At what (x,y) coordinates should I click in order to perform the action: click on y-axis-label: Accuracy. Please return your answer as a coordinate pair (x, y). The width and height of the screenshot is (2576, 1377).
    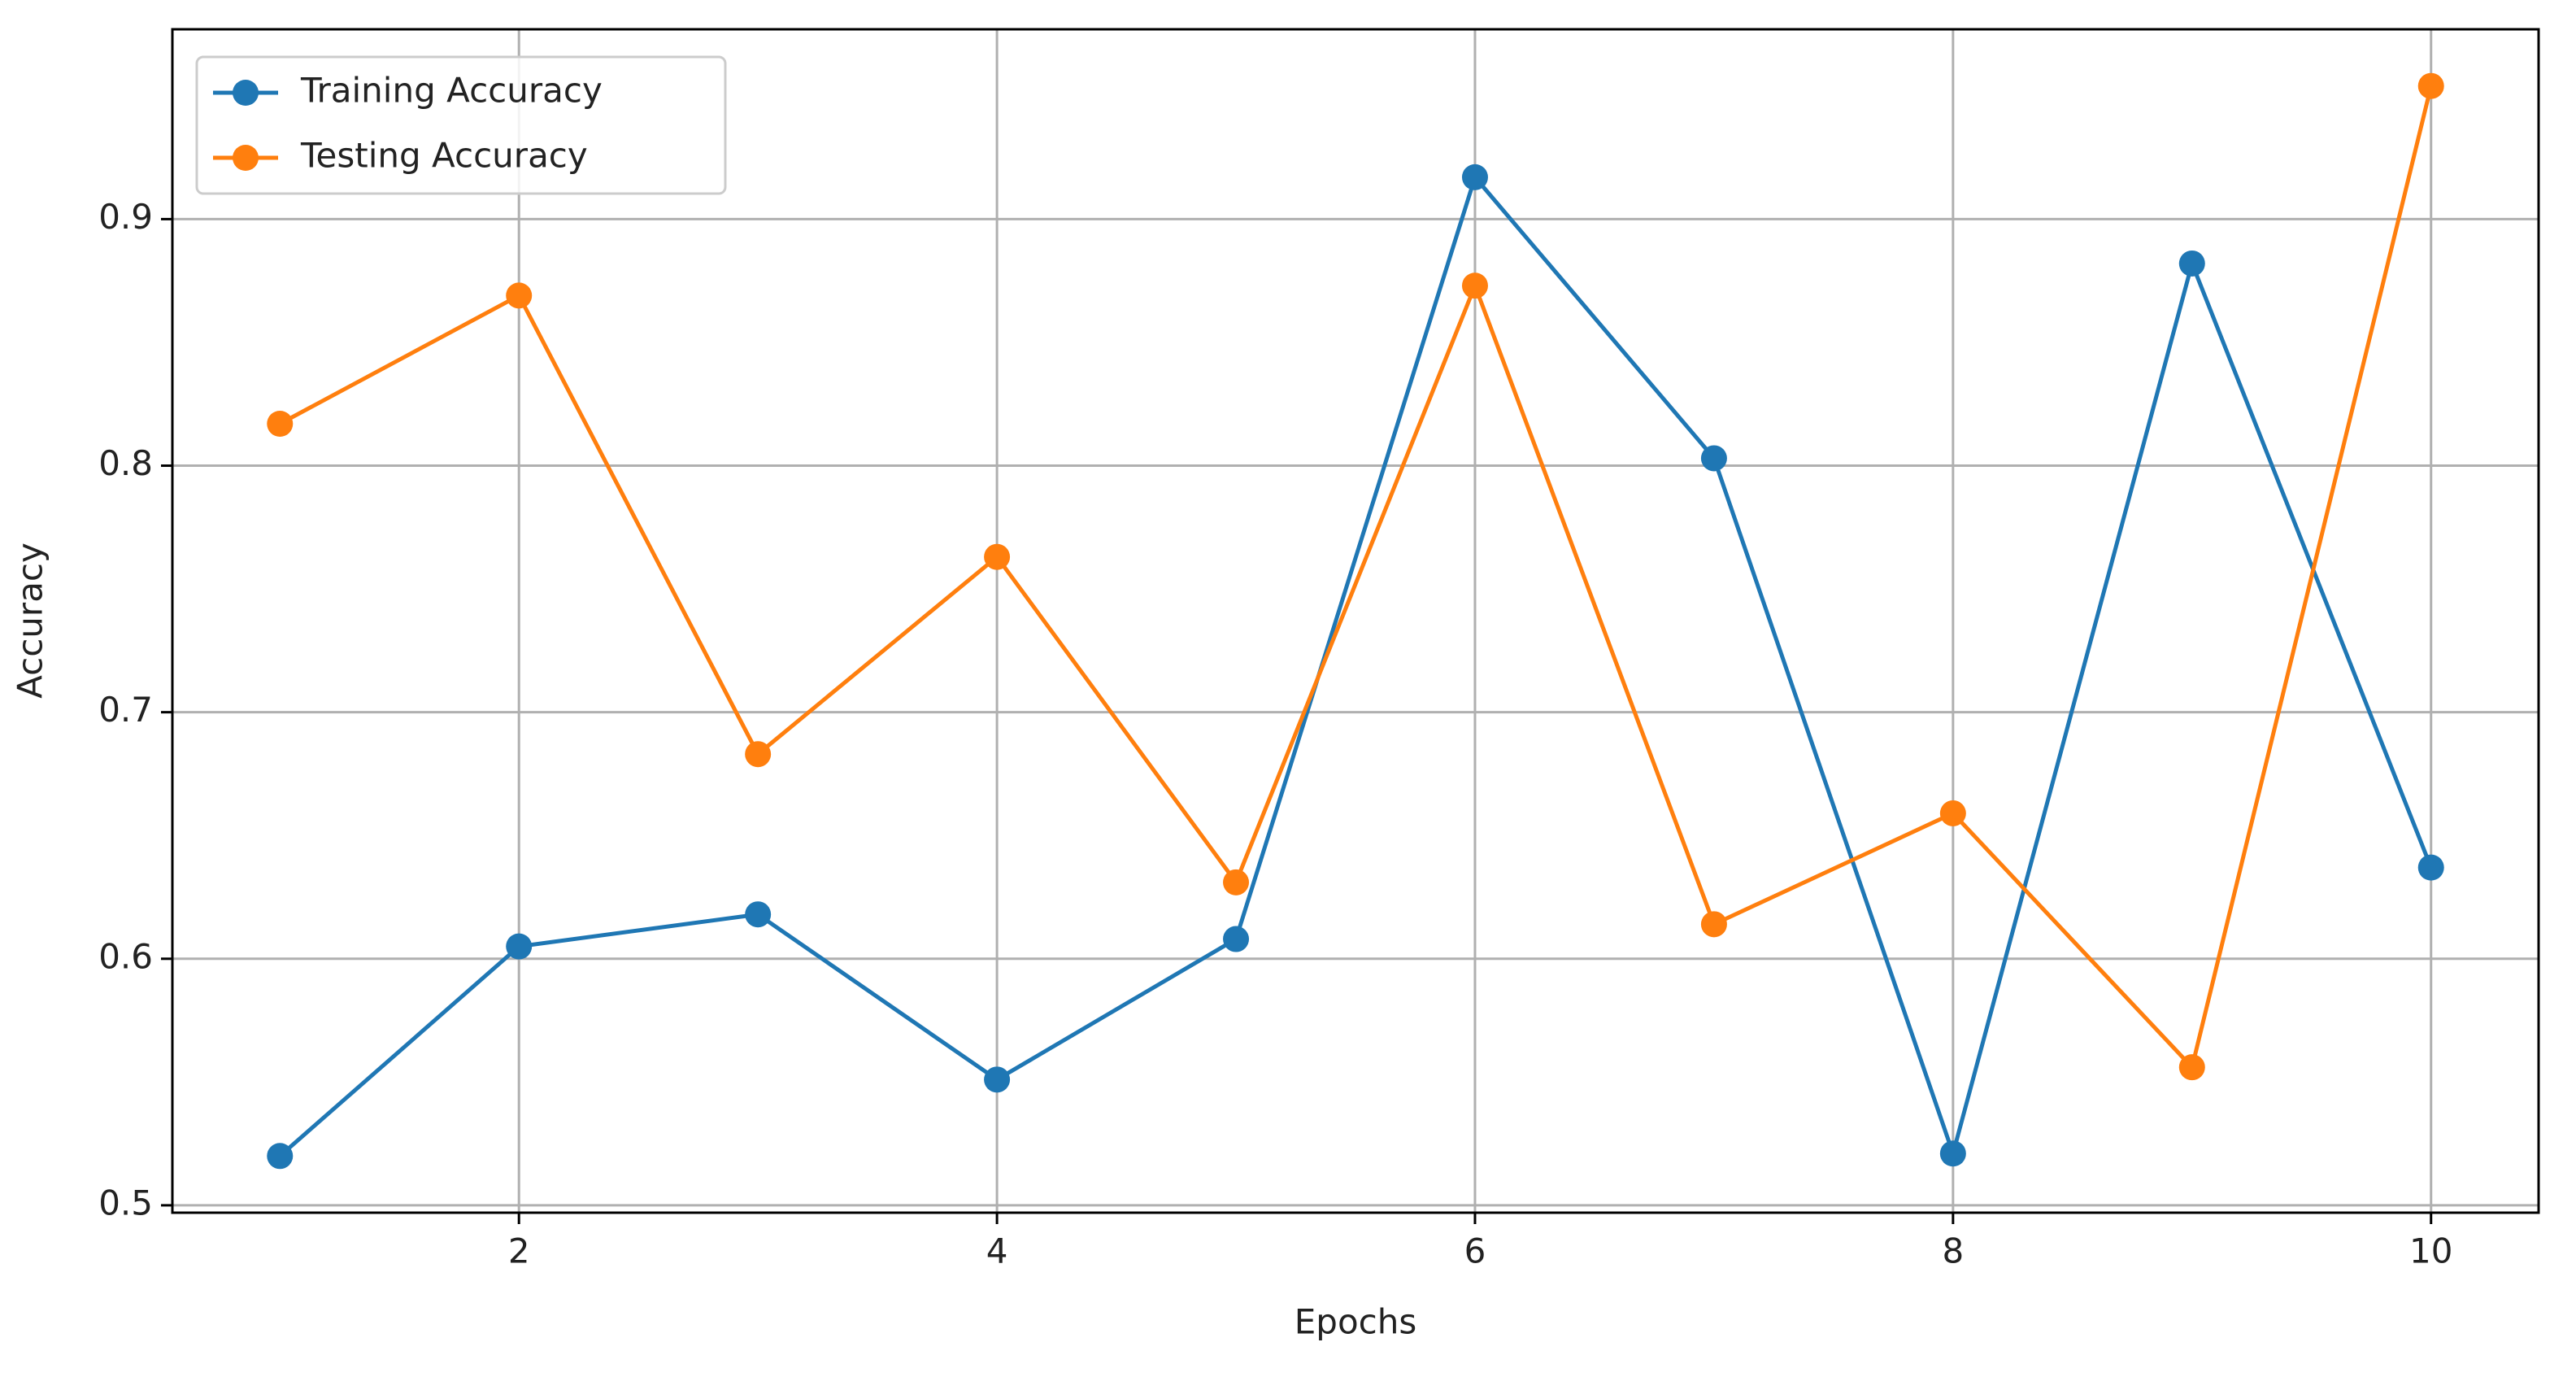
    Looking at the image, I should click on (31, 621).